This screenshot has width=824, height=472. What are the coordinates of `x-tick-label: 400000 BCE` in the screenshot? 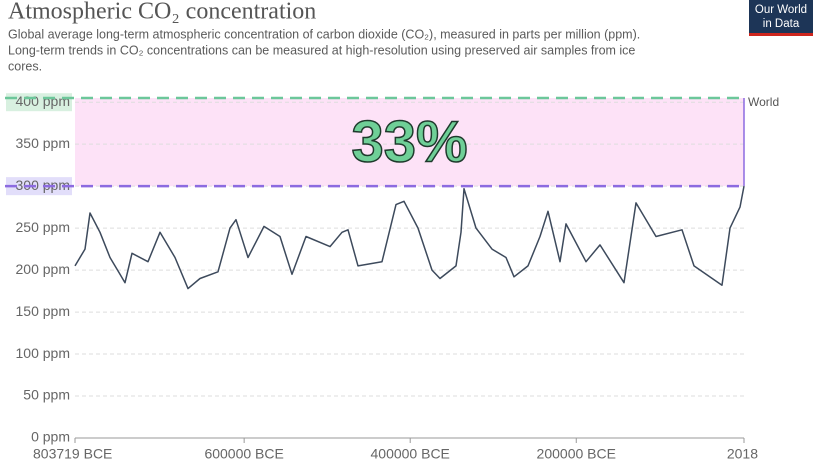 It's located at (410, 454).